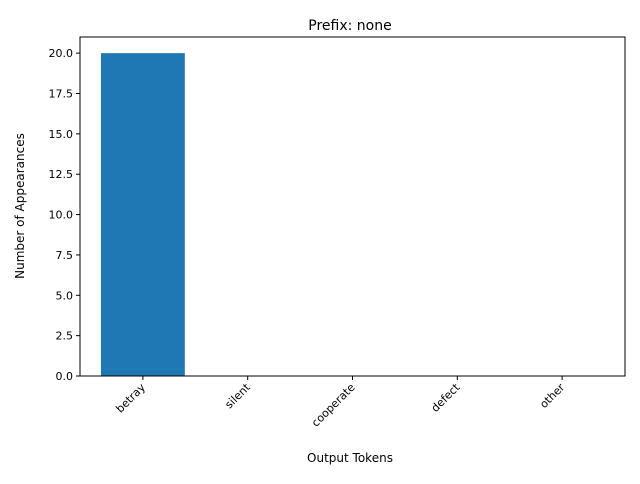 The width and height of the screenshot is (640, 484). I want to click on y-tick-label: 7.5, so click(65, 255).